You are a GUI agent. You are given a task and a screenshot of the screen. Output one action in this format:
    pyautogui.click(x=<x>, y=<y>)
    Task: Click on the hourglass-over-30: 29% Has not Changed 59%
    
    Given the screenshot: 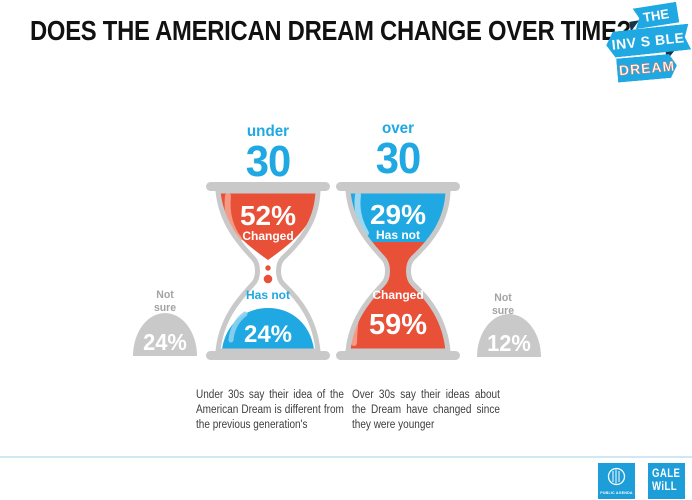 What is the action you would take?
    pyautogui.click(x=398, y=271)
    